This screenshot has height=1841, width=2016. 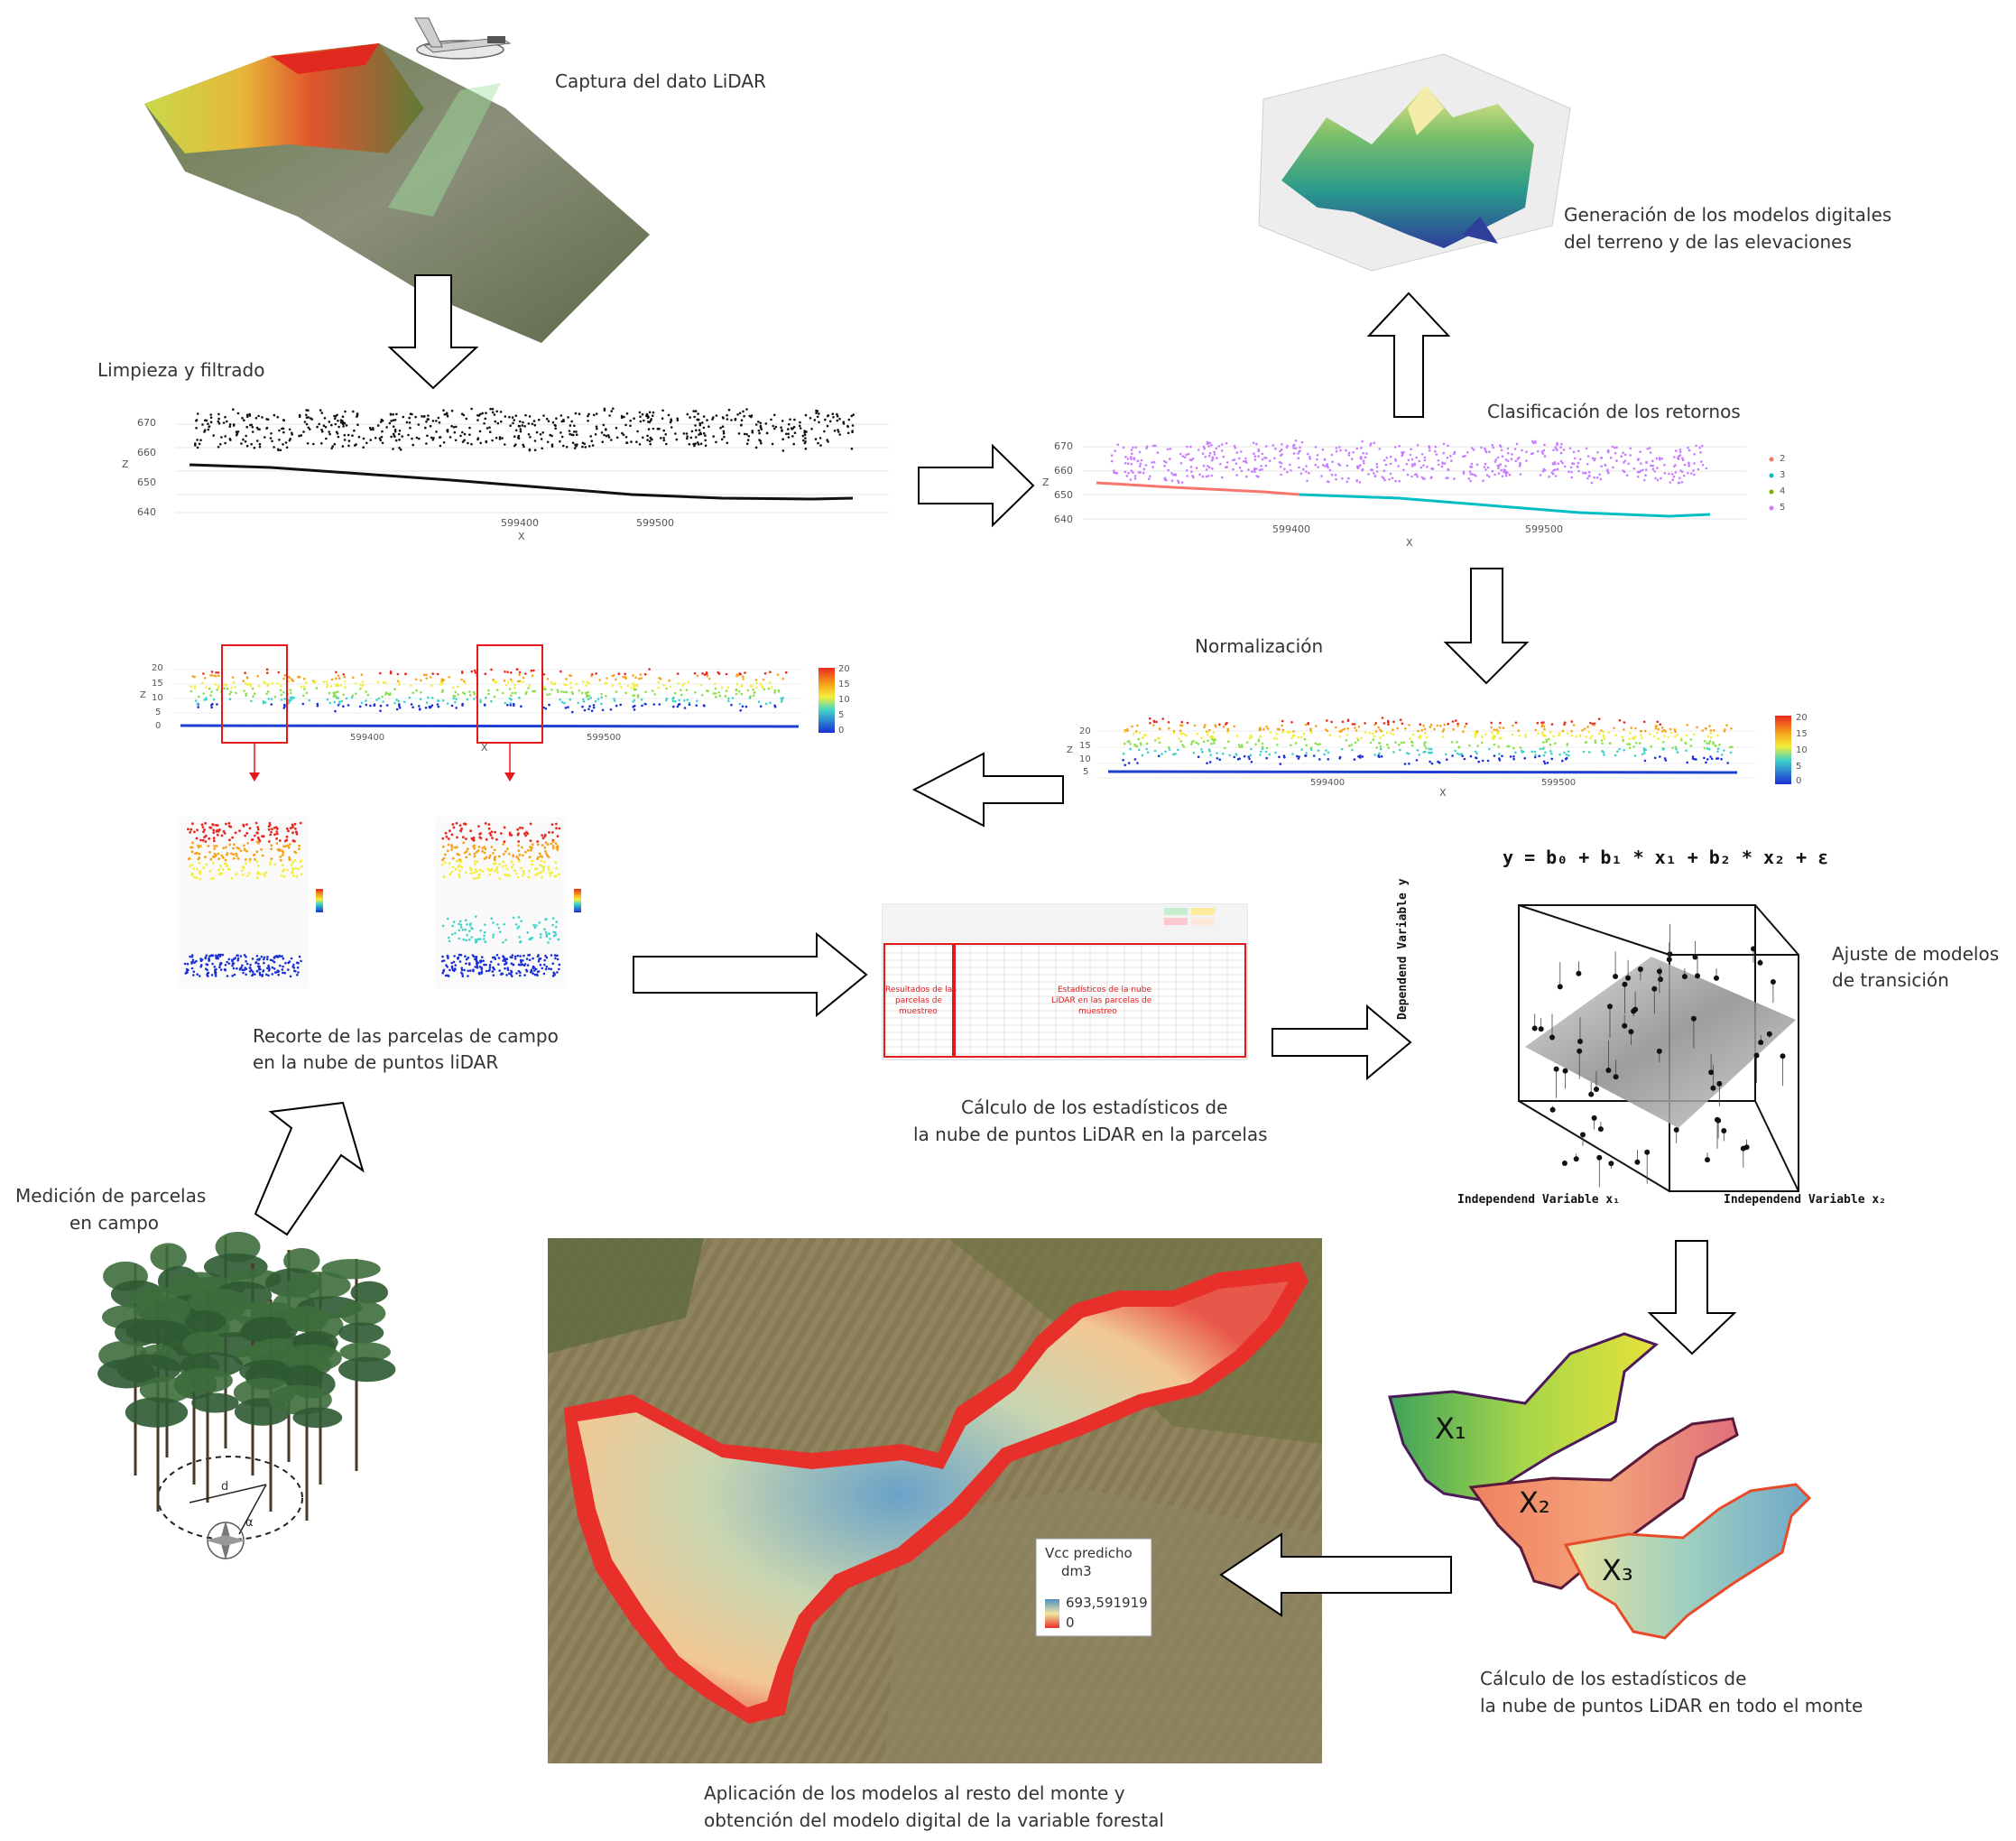 I want to click on map-legend-ramp, so click(x=1052, y=1613).